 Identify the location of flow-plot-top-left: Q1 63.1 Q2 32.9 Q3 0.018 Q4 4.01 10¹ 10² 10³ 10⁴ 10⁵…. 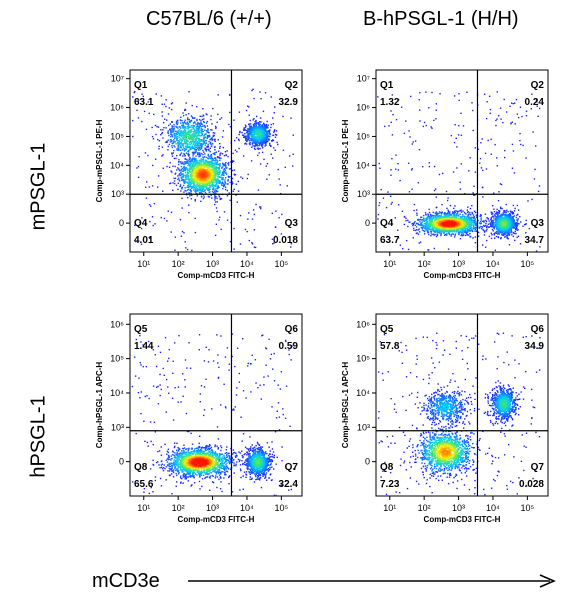
(199, 174).